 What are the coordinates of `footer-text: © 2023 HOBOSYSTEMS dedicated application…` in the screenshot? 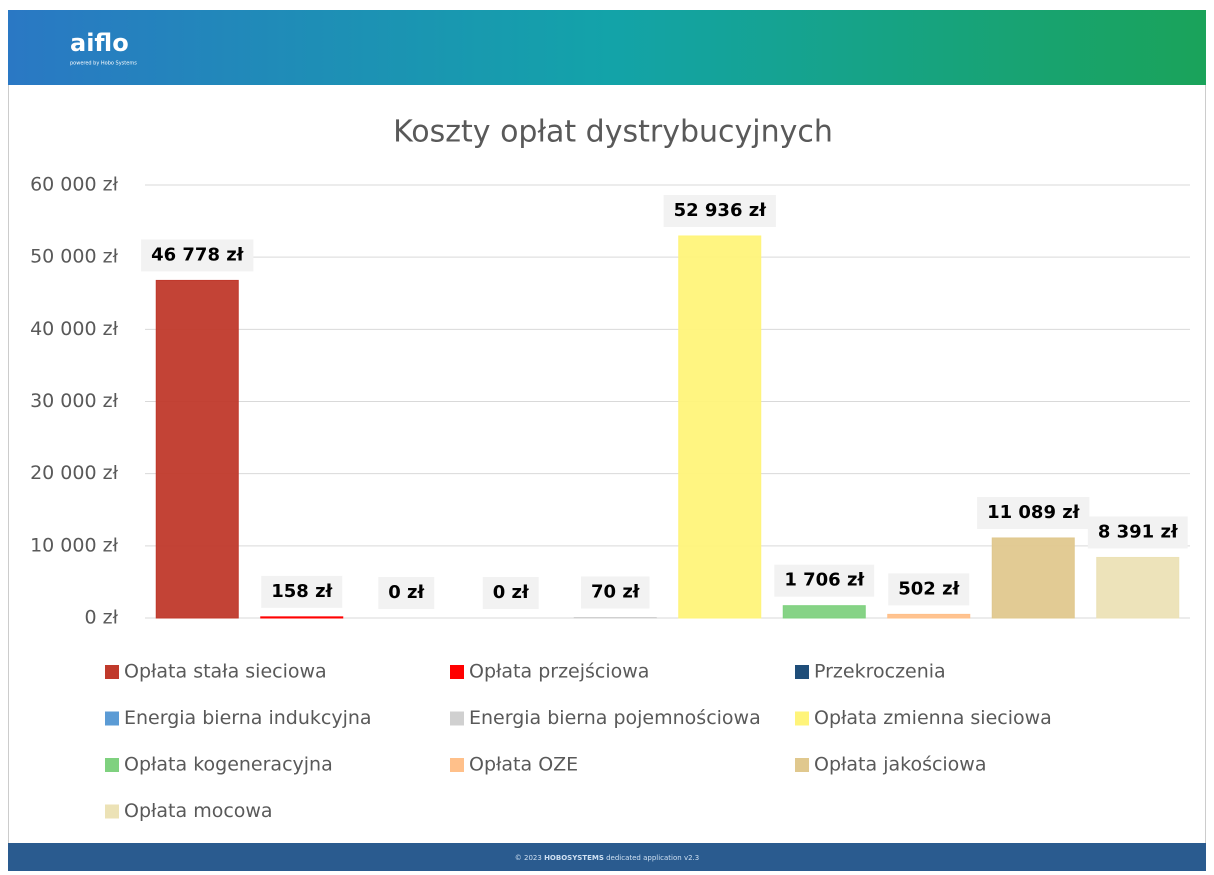 It's located at (607, 858).